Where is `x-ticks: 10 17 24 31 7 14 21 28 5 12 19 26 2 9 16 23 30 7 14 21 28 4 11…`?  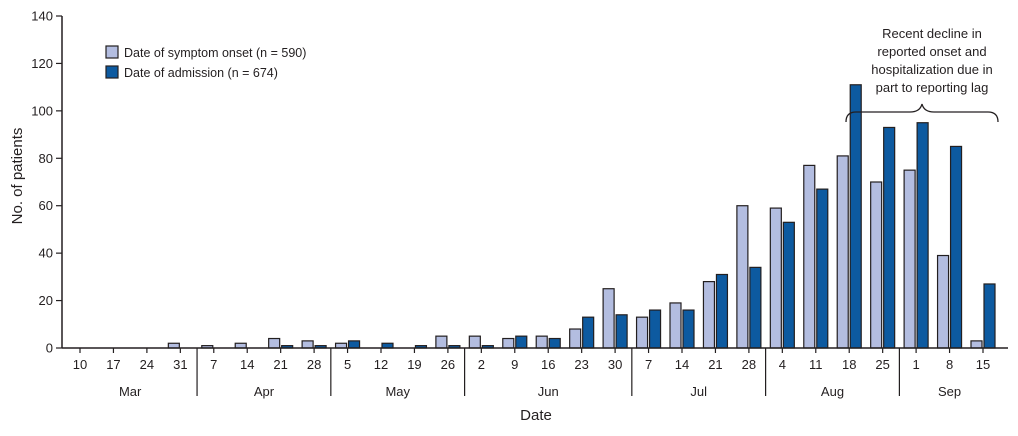
x-ticks: 10 17 24 31 7 14 21 28 5 12 19 26 2 9 16 23 30 7 14 21 28 4 11… is located at coordinates (531, 360).